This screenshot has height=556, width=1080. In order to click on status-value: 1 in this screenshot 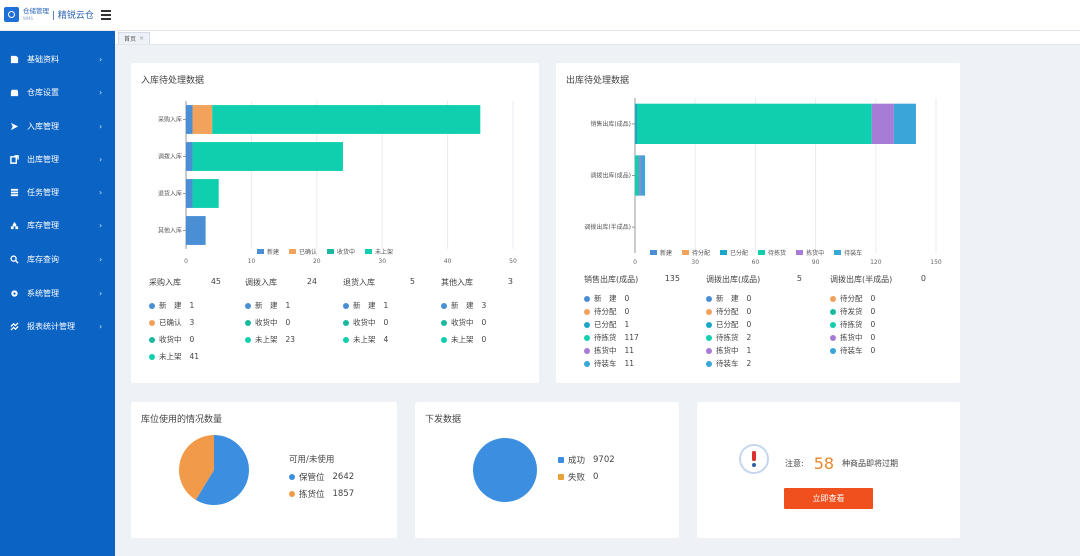, I will do `click(627, 324)`.